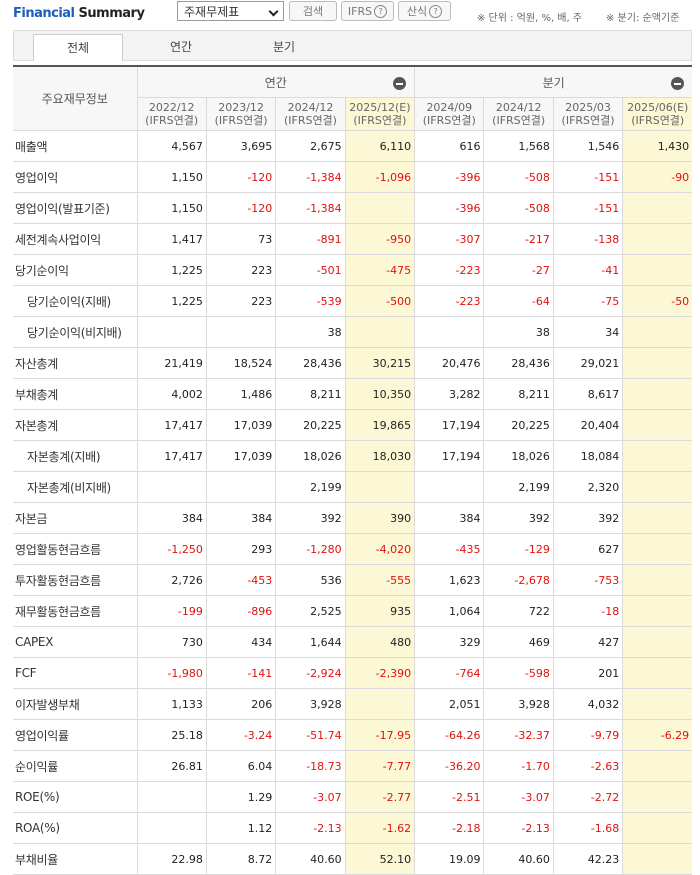 The height and width of the screenshot is (875, 700). I want to click on tab: 분기, so click(284, 47).